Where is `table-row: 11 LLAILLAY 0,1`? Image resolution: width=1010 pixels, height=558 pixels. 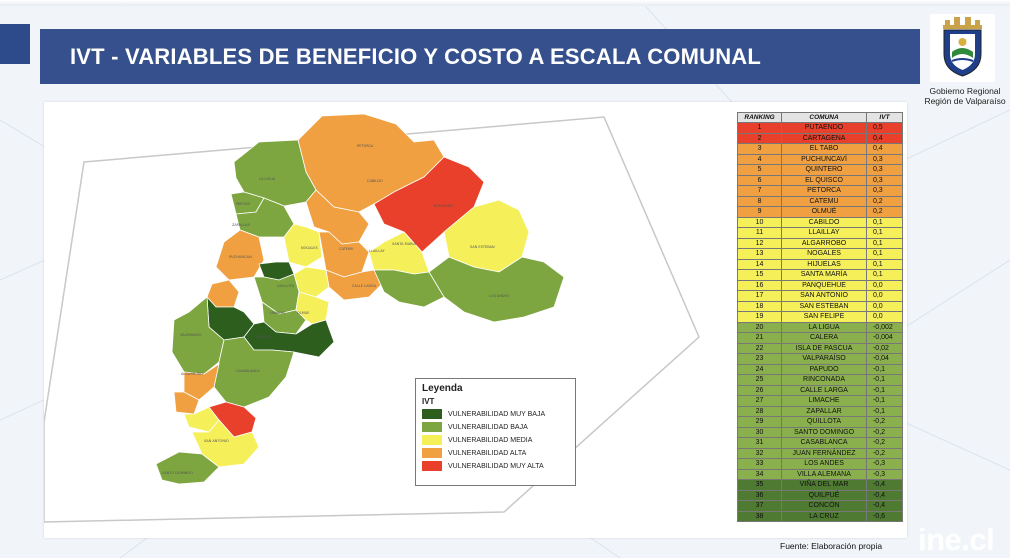
table-row: 11 LLAILLAY 0,1 is located at coordinates (820, 233).